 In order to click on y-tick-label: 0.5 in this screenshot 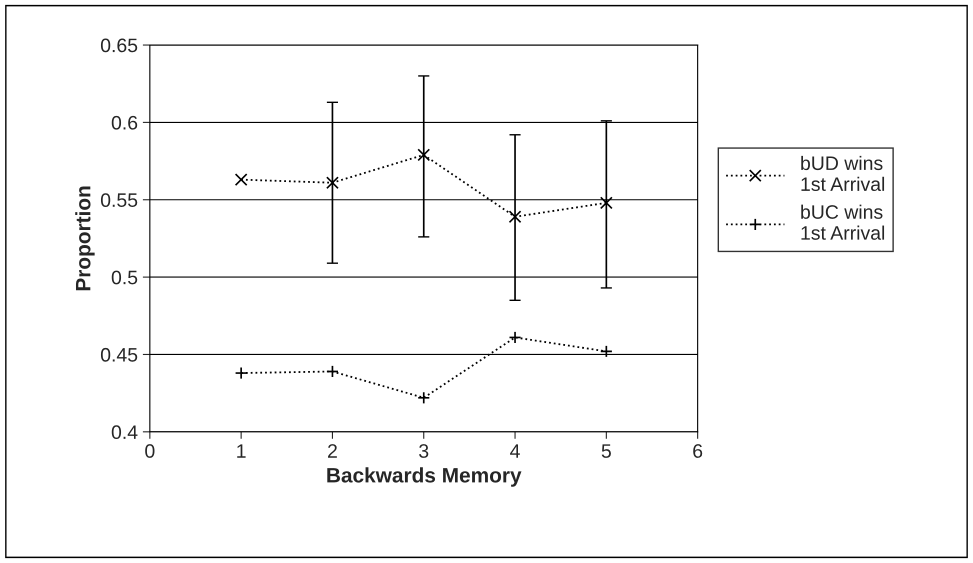, I will do `click(125, 277)`.